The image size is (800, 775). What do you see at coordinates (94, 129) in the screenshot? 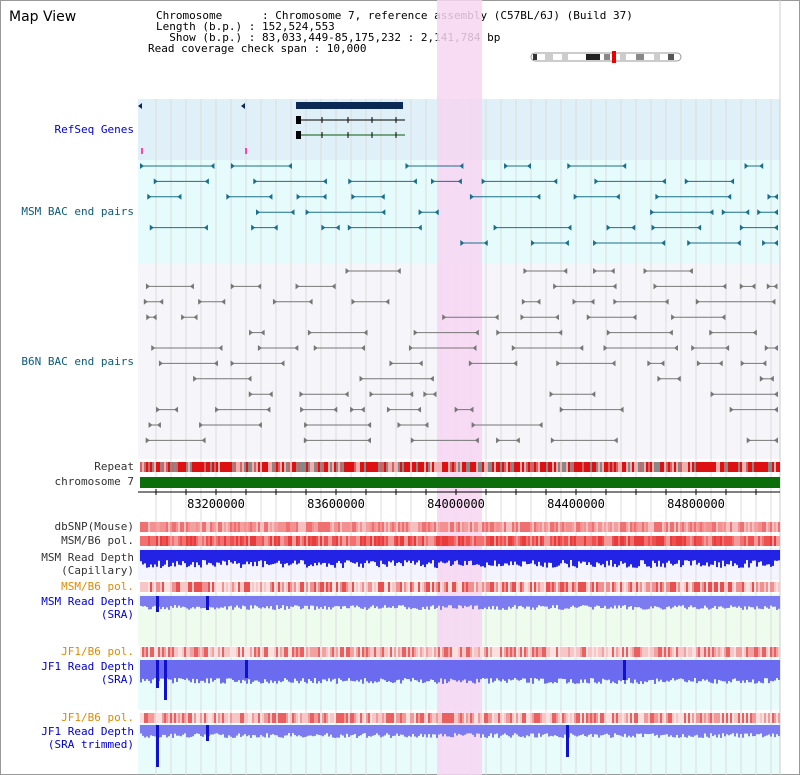
I see `label-refseq: RefSeq Genes` at bounding box center [94, 129].